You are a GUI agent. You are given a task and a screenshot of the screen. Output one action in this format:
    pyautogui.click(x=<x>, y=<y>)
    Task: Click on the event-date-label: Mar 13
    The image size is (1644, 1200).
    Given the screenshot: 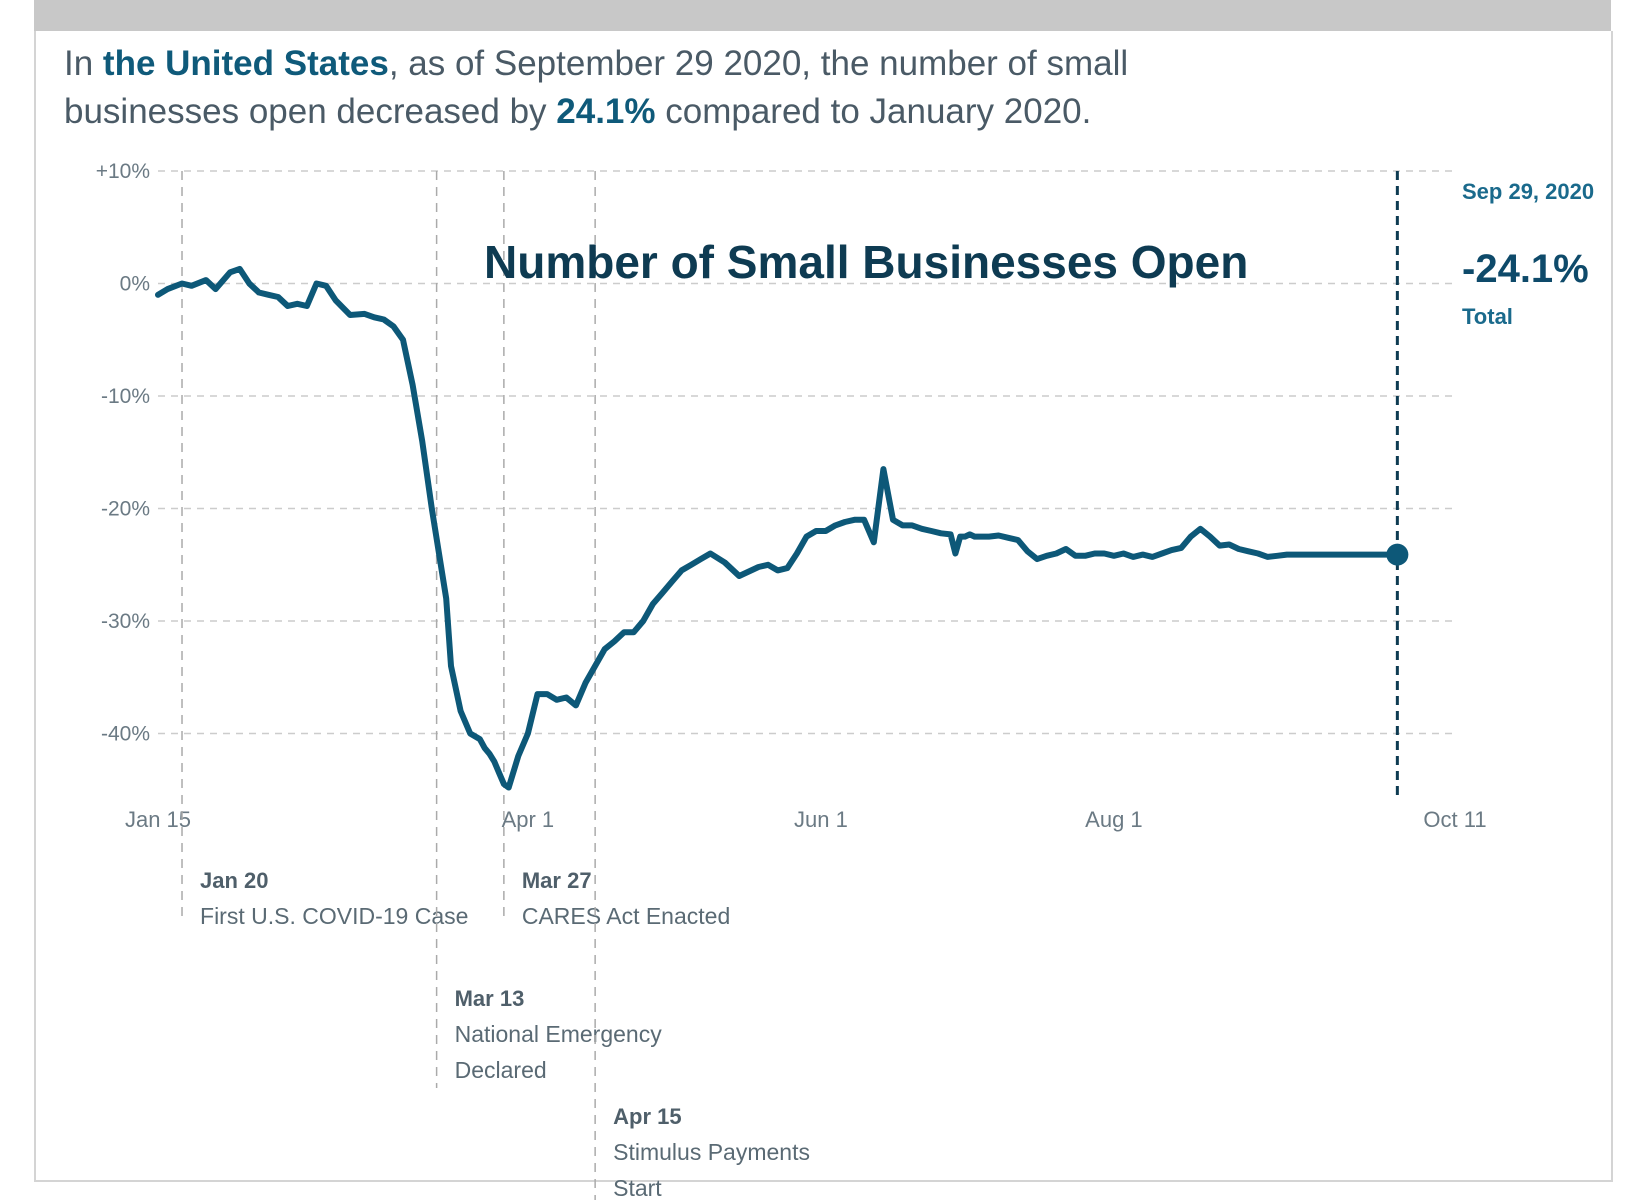 What is the action you would take?
    pyautogui.click(x=490, y=998)
    